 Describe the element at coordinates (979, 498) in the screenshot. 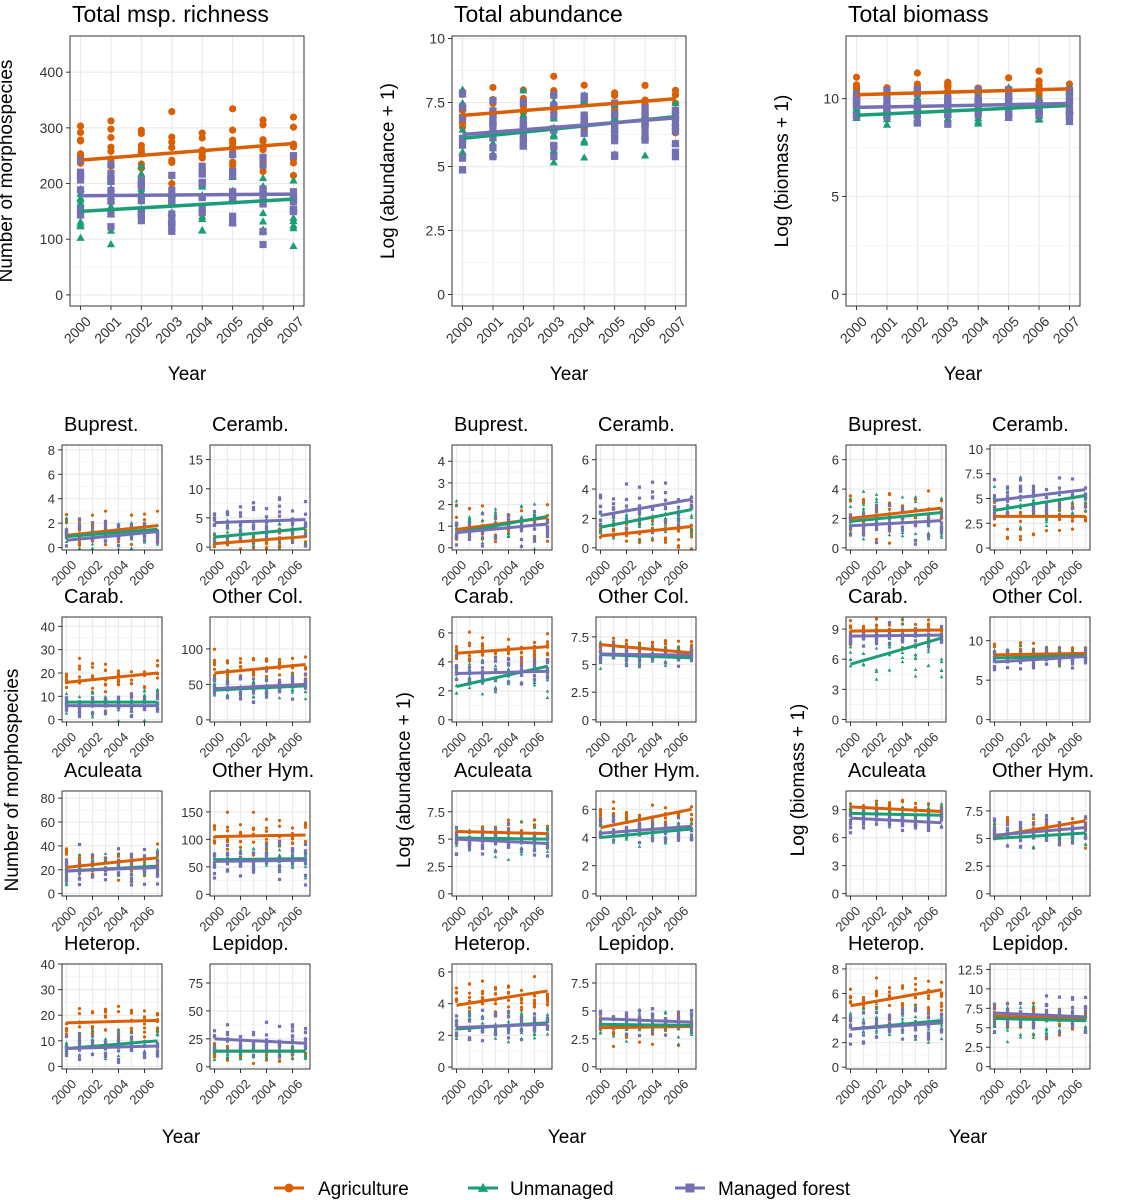

I see `y-tick-label: 5` at that location.